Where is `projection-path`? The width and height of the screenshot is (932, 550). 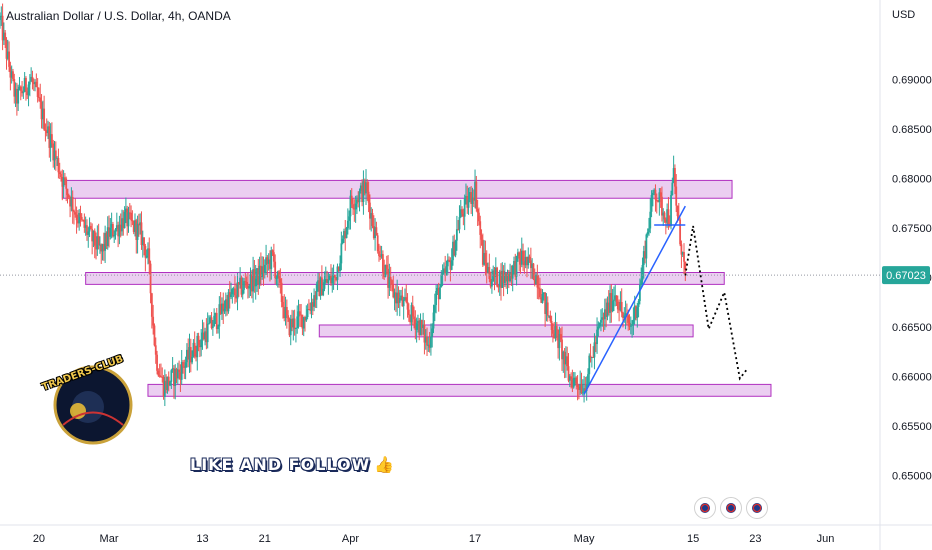 projection-path is located at coordinates (716, 303).